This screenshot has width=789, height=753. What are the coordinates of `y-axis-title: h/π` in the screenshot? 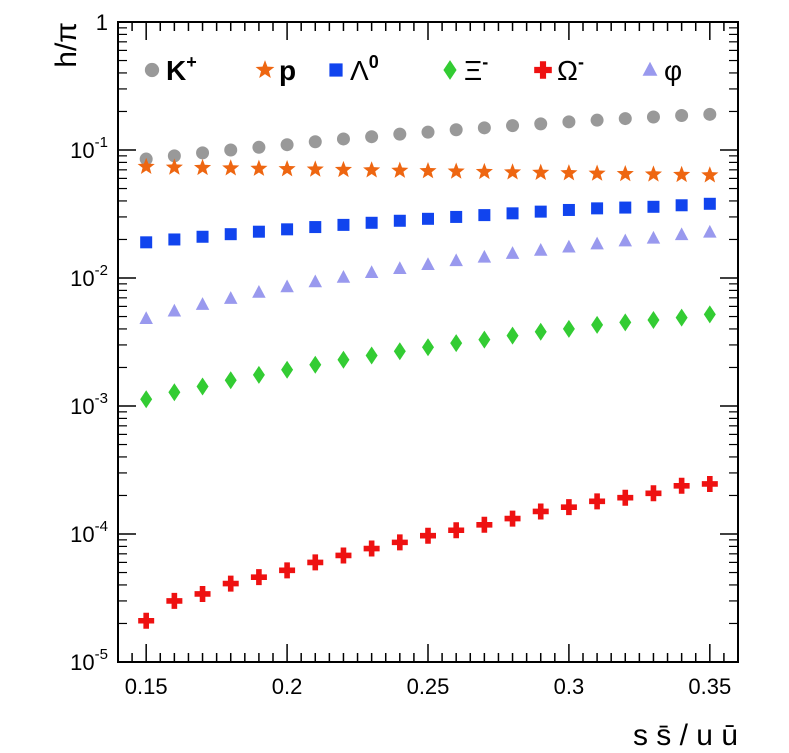 It's located at (66, 45).